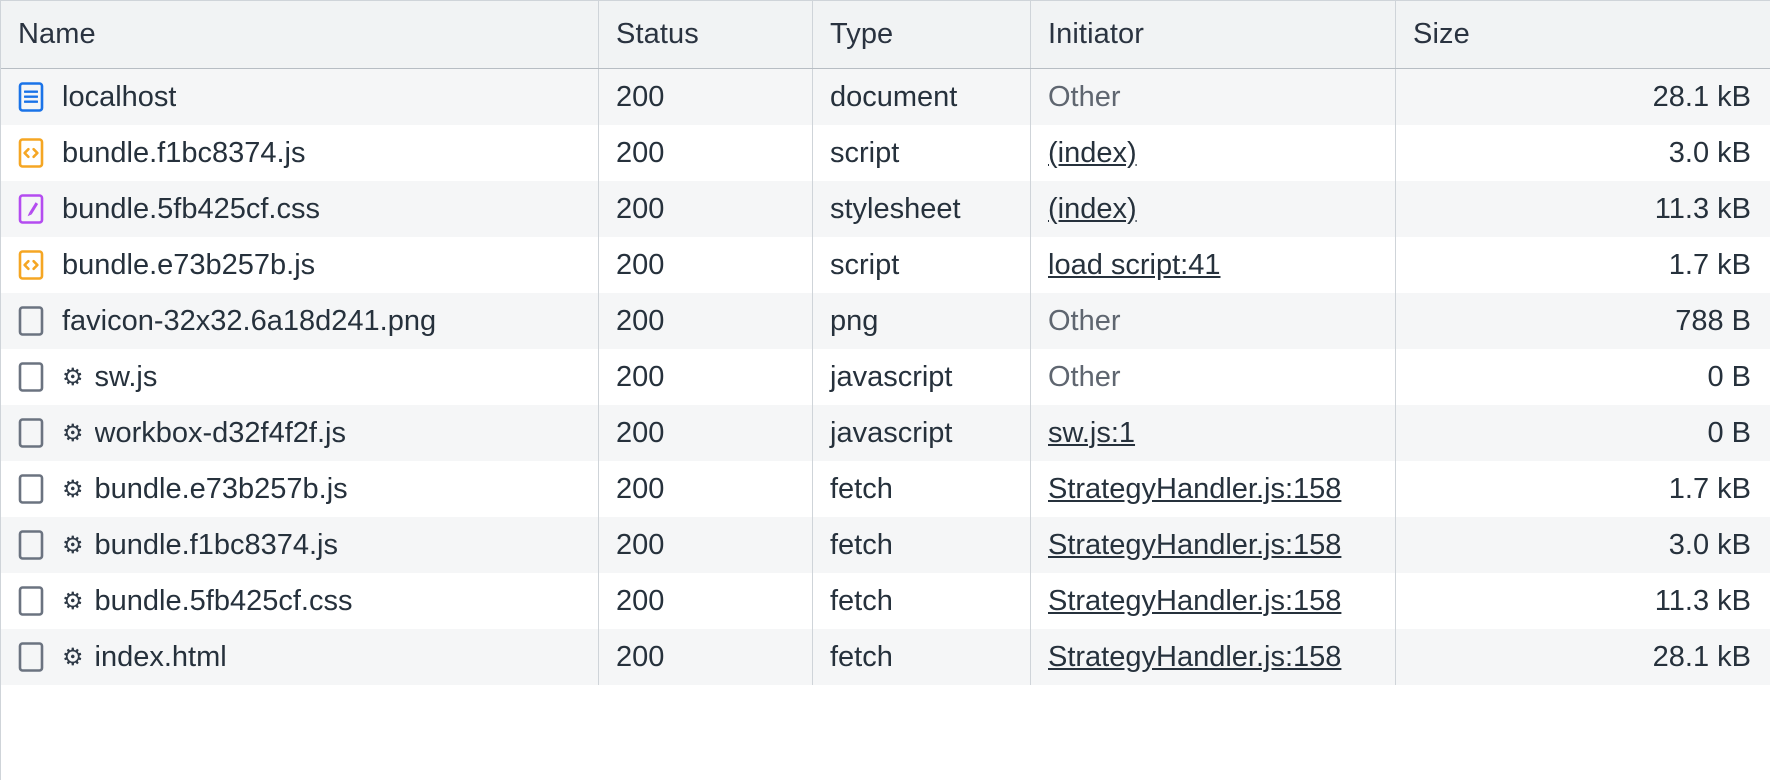 This screenshot has width=1770, height=780. I want to click on stylesheet-icon, so click(31, 209).